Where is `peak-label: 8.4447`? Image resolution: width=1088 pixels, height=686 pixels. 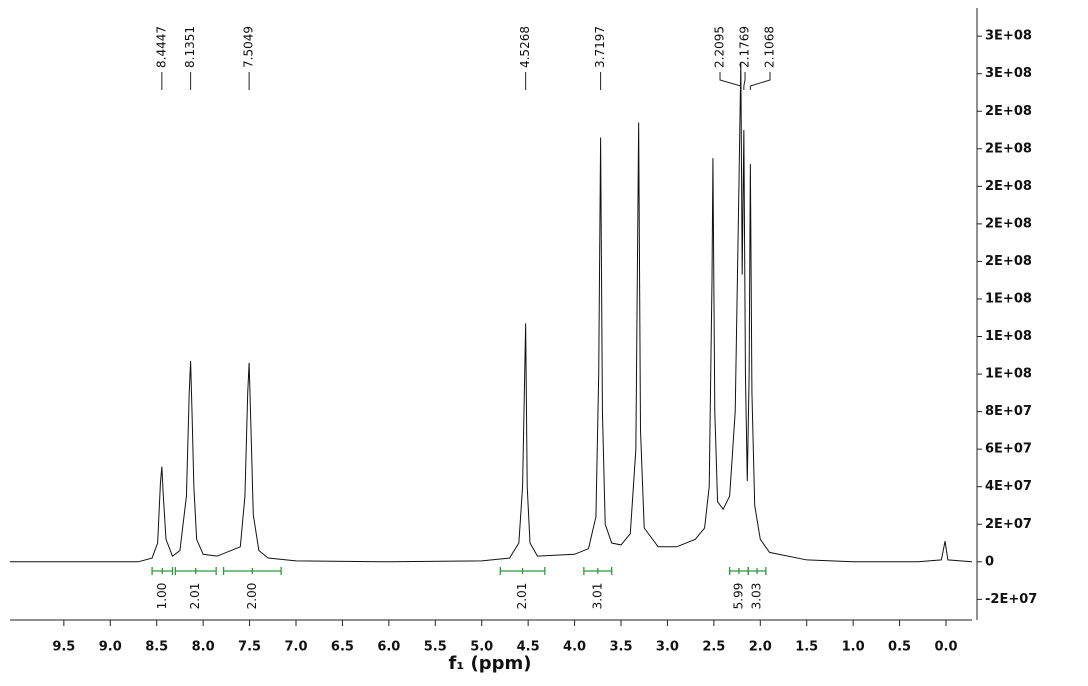
peak-label: 8.4447 is located at coordinates (161, 47).